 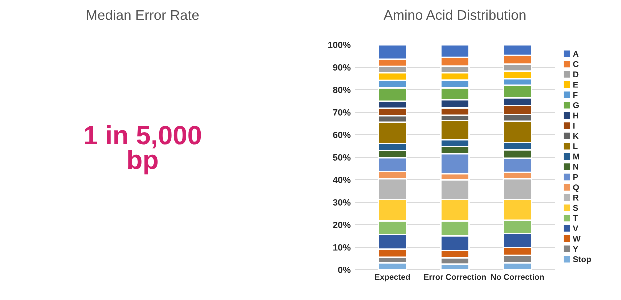 I want to click on legend-label: Q, so click(x=576, y=188).